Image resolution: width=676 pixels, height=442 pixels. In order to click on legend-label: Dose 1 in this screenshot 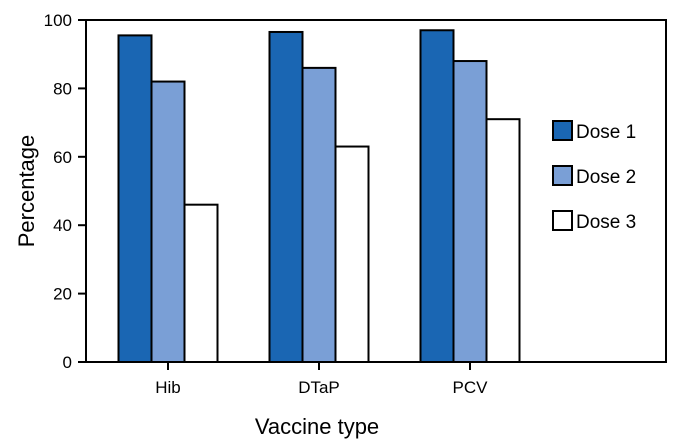, I will do `click(606, 132)`.